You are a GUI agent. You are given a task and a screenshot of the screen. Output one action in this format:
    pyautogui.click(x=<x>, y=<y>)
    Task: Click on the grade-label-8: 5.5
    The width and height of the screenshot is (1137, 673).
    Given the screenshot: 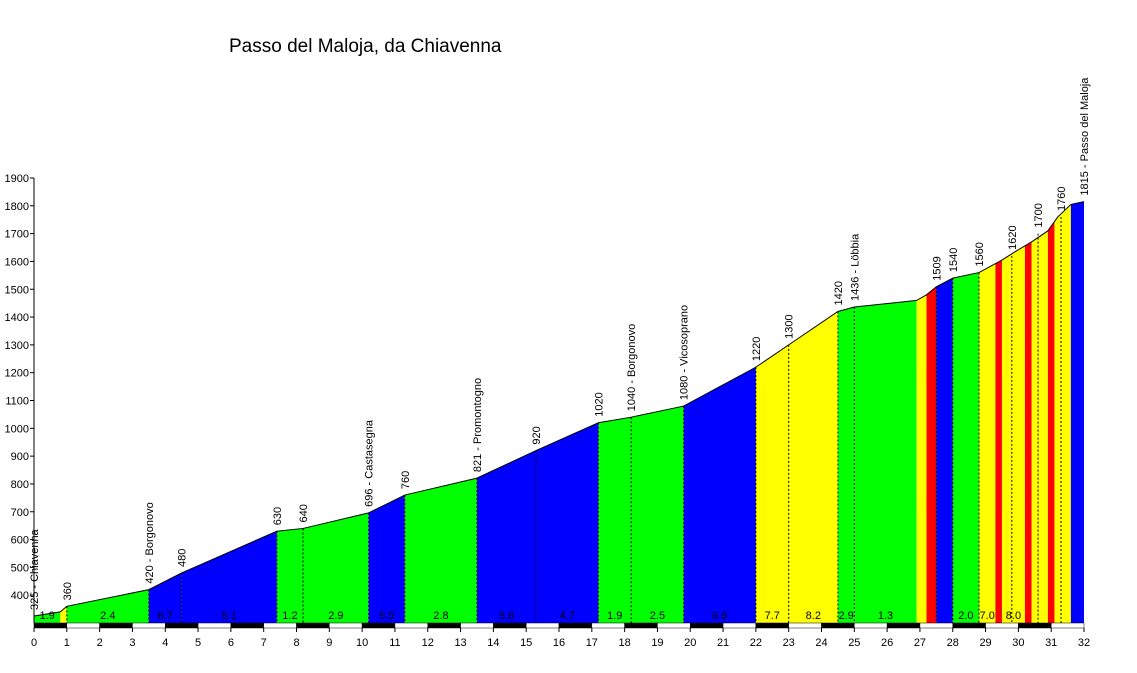 What is the action you would take?
    pyautogui.click(x=386, y=616)
    